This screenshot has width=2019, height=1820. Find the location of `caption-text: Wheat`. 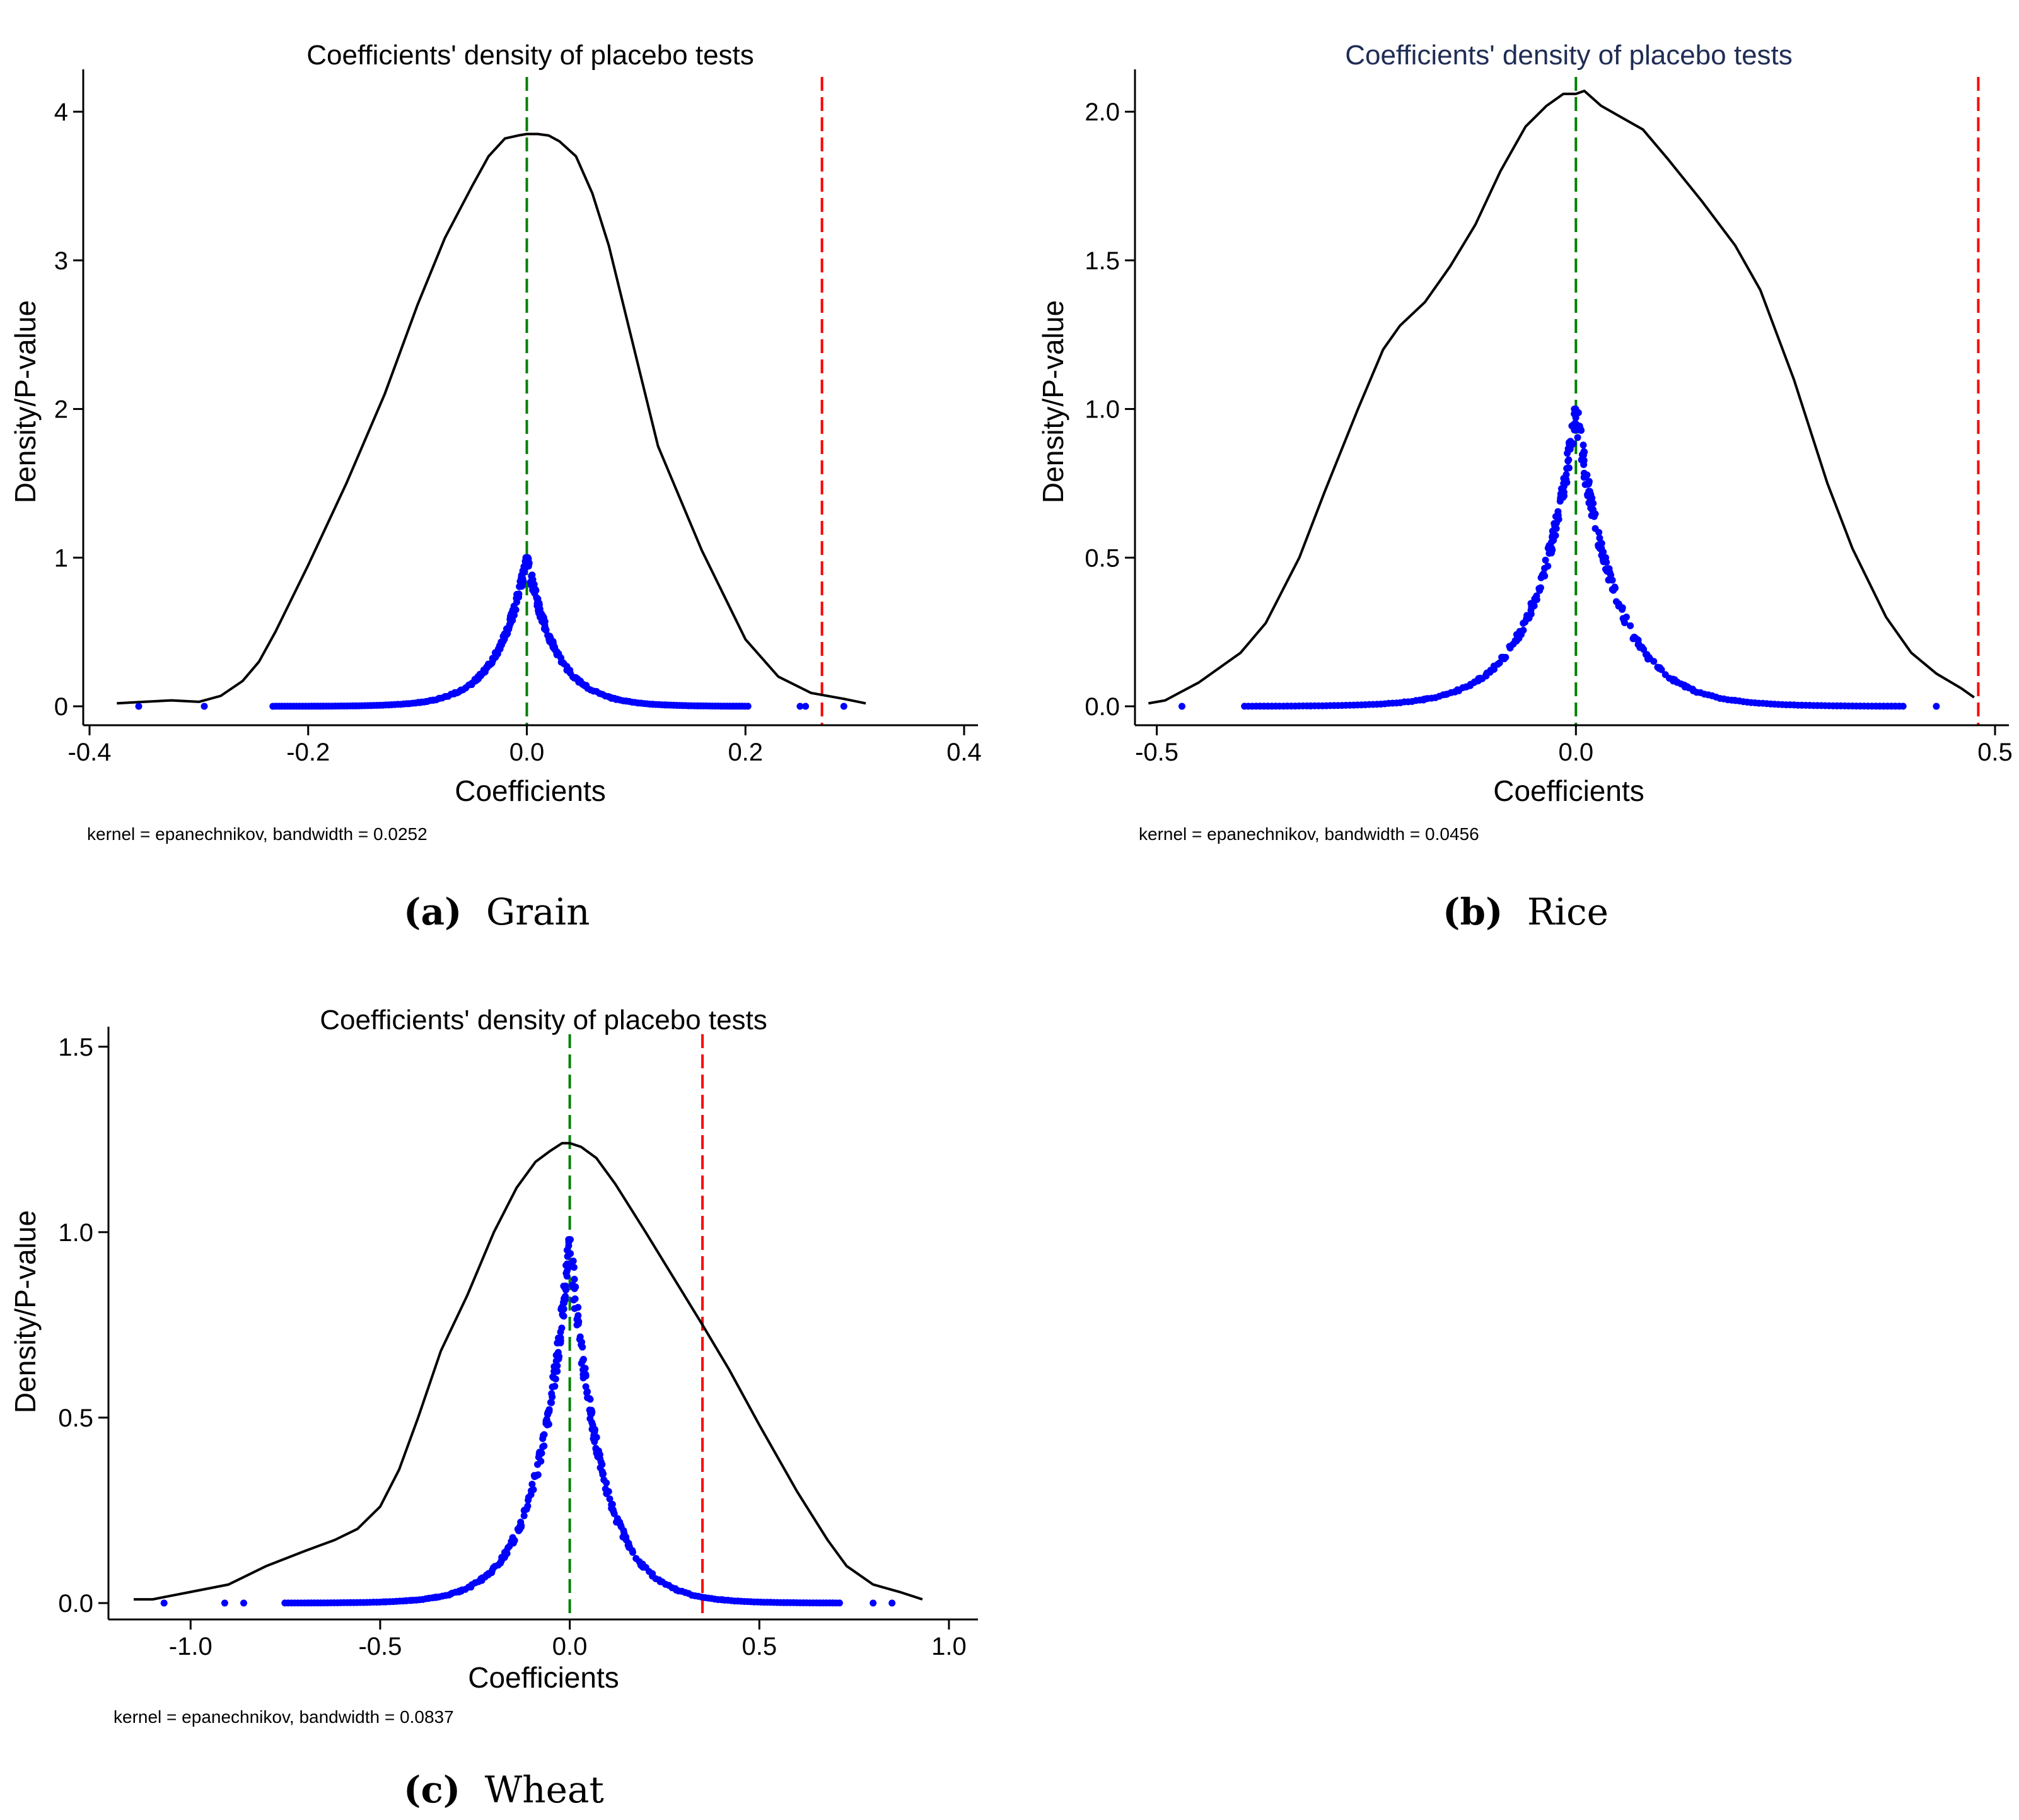

caption-text: Wheat is located at coordinates (544, 1789).